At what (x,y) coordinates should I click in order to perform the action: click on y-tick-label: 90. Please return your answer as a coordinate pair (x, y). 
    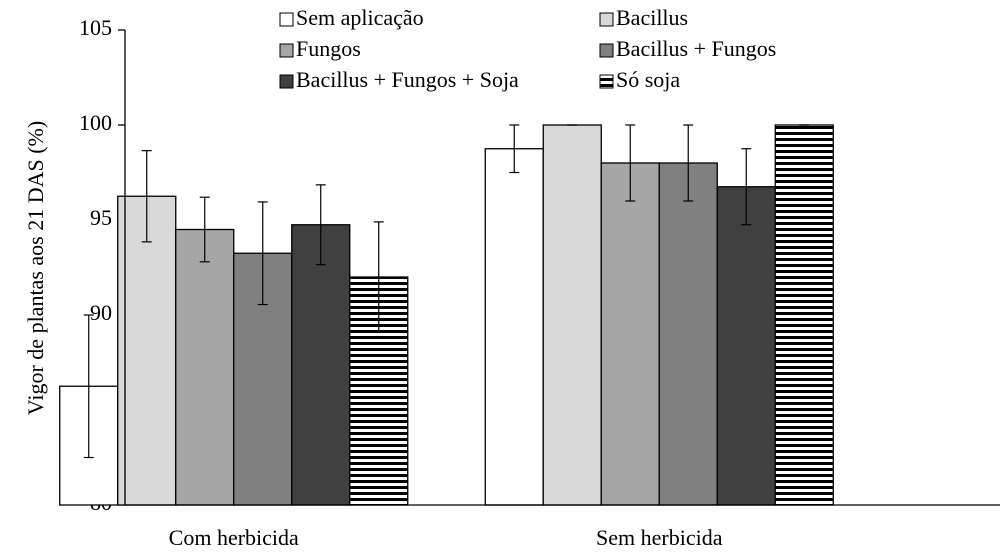
    Looking at the image, I should click on (101, 312).